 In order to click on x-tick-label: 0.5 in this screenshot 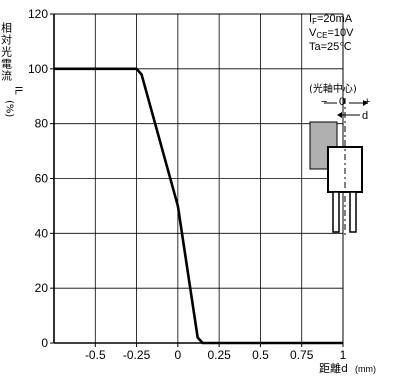, I will do `click(260, 355)`.